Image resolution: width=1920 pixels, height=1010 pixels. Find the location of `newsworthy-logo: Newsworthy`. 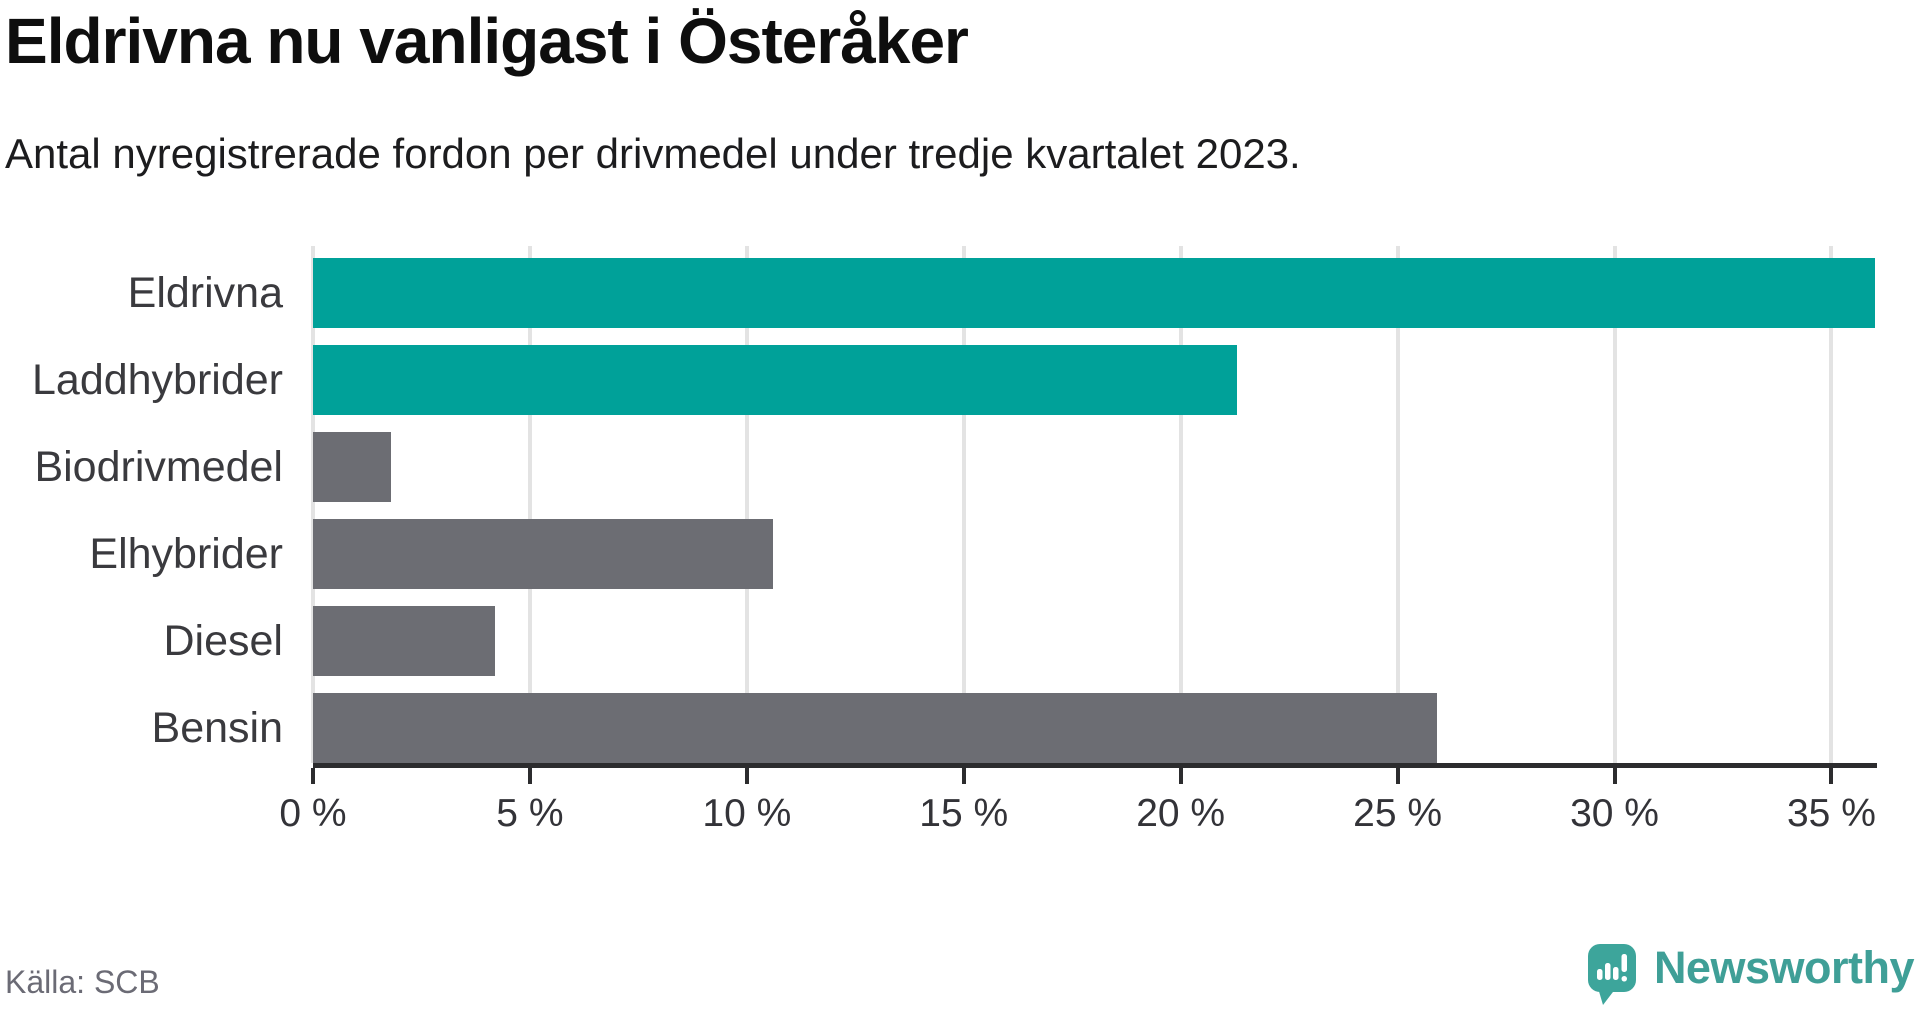

newsworthy-logo: Newsworthy is located at coordinates (1751, 974).